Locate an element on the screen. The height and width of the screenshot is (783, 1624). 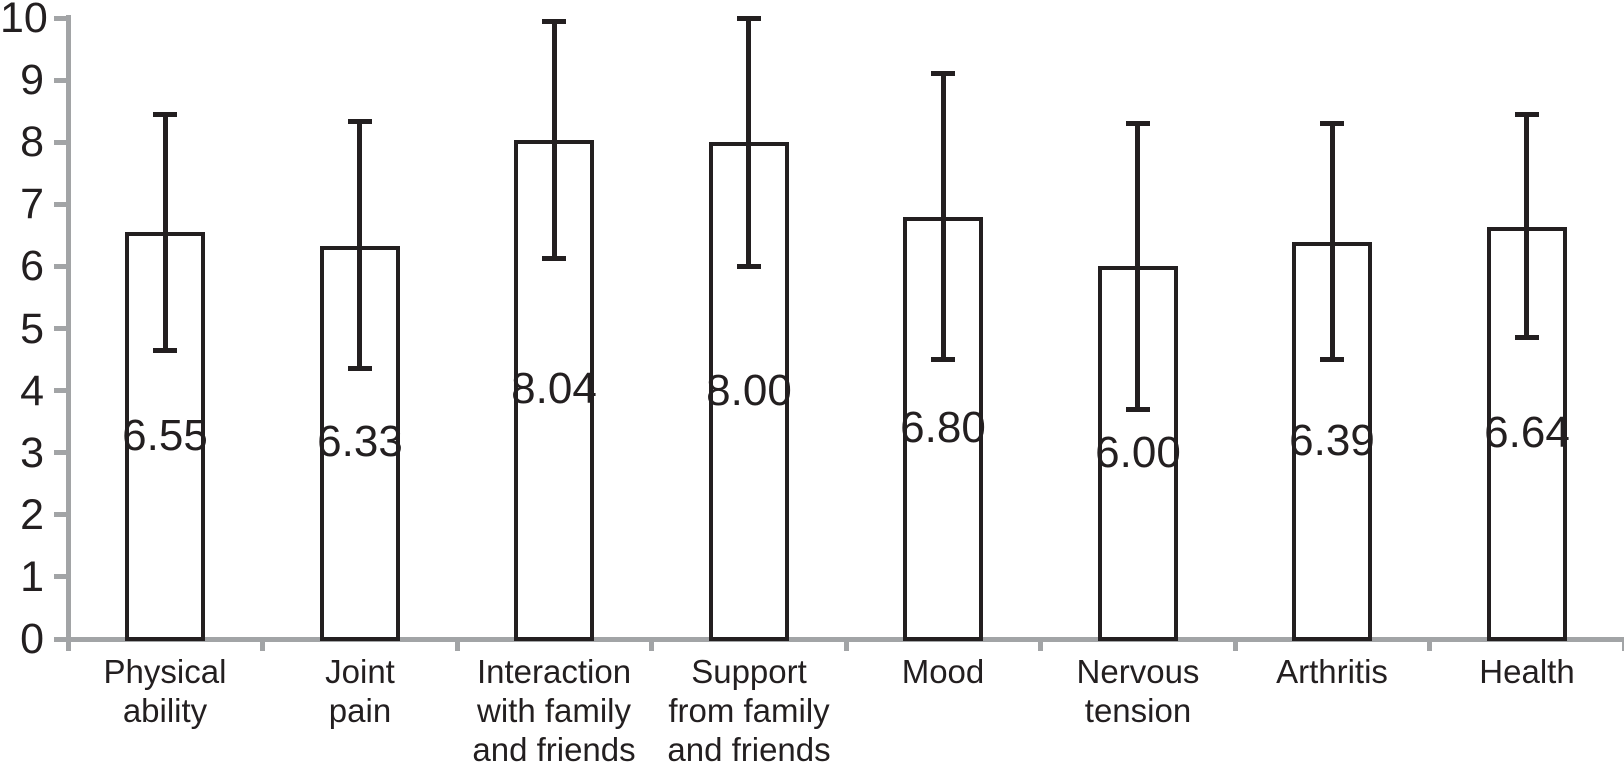
bar-value-label: 6.80 is located at coordinates (943, 427).